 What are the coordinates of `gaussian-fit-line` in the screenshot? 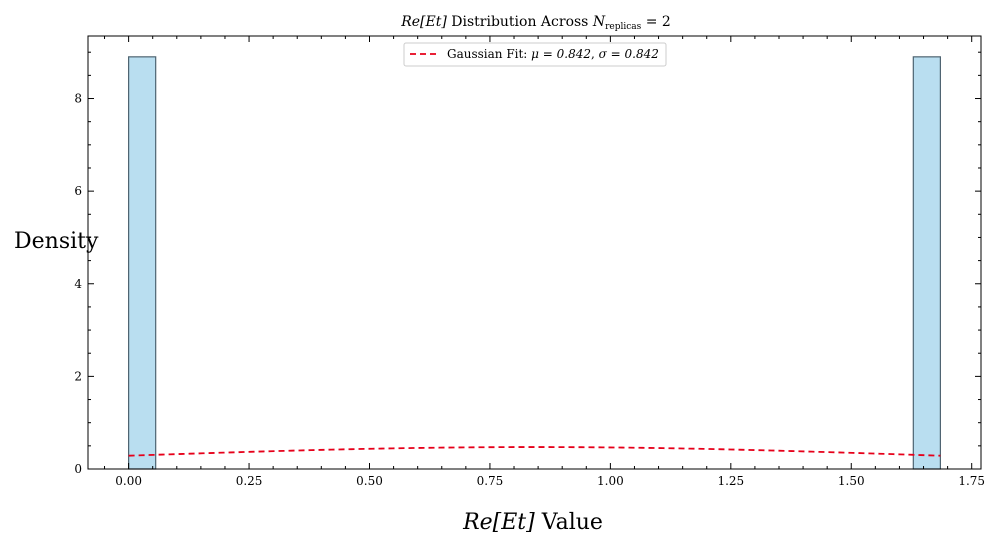 It's located at (534, 451).